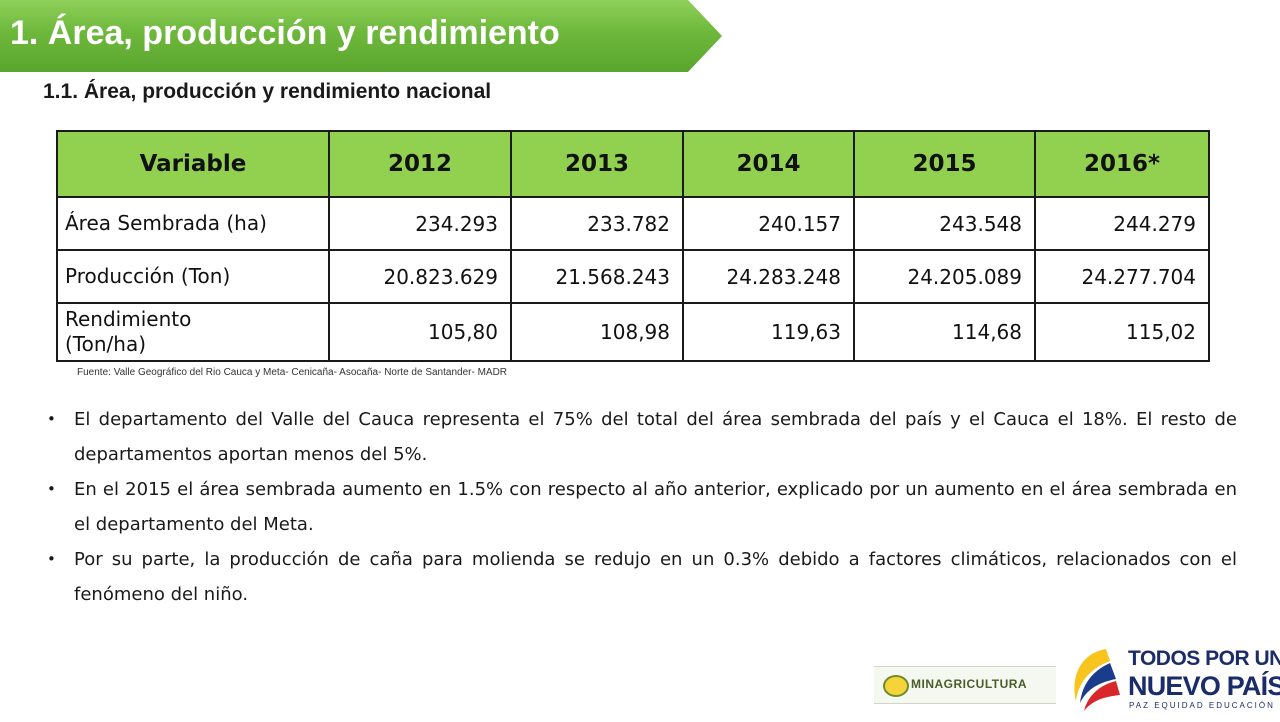 This screenshot has height=722, width=1280. What do you see at coordinates (768, 276) in the screenshot?
I see `table-cell: 24.283.248` at bounding box center [768, 276].